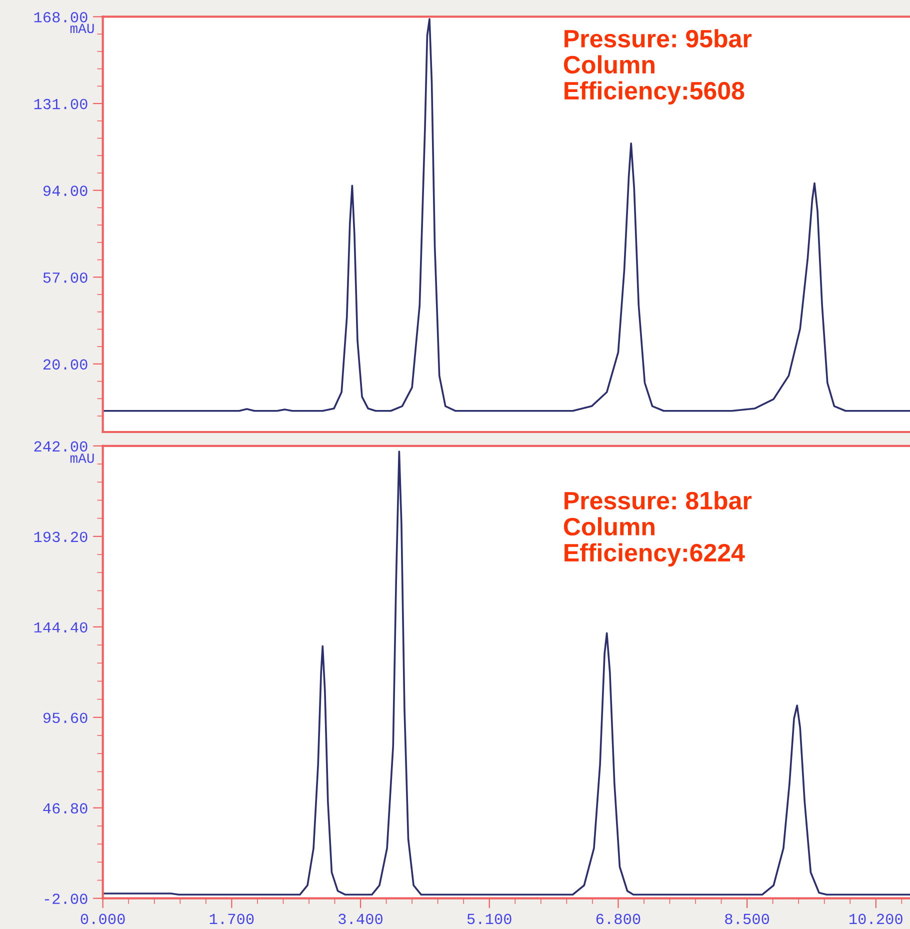 The width and height of the screenshot is (910, 929). Describe the element at coordinates (489, 919) in the screenshot. I see `x-tick-label: 5.100` at that location.